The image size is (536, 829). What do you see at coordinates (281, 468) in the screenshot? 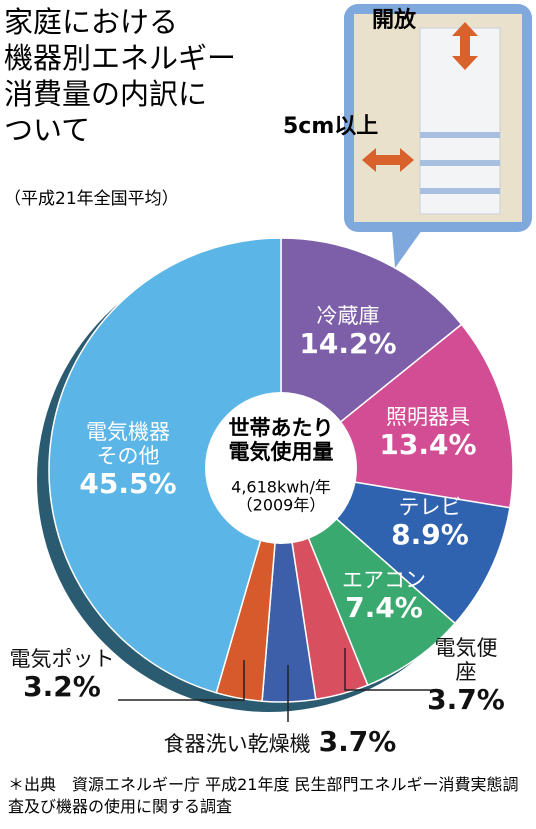
I see `center-hole` at bounding box center [281, 468].